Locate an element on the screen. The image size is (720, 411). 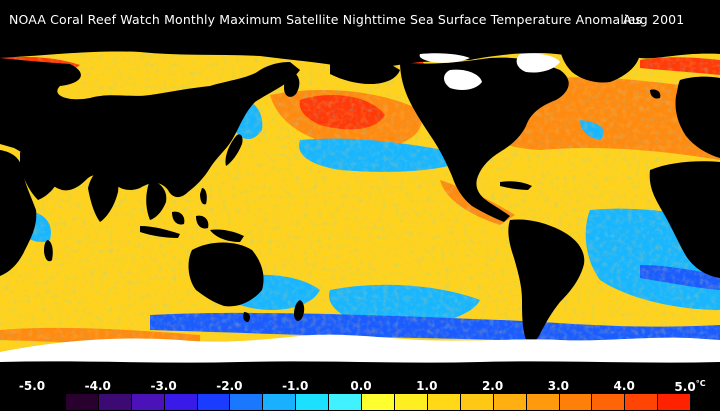
land-kamchatka is located at coordinates (292, 83).